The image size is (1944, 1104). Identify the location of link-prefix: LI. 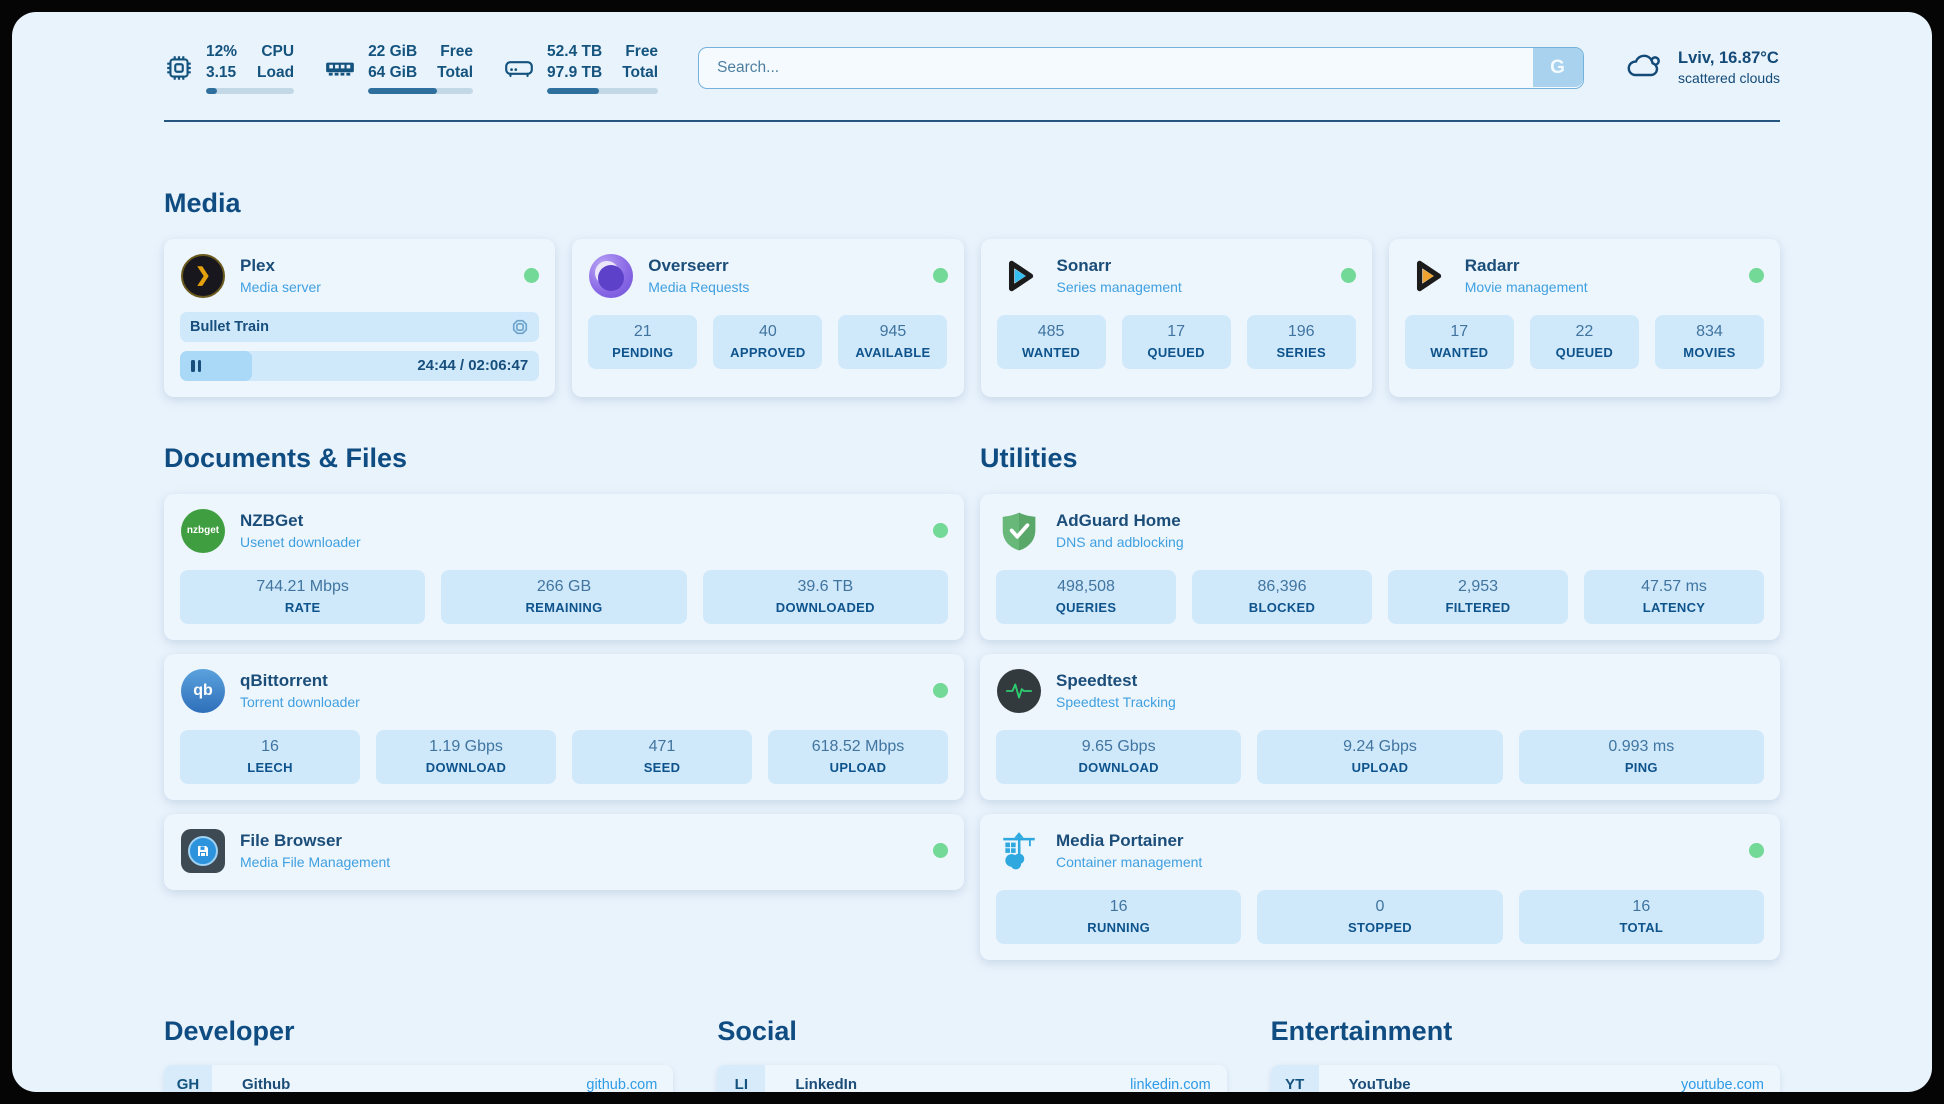
(741, 1078).